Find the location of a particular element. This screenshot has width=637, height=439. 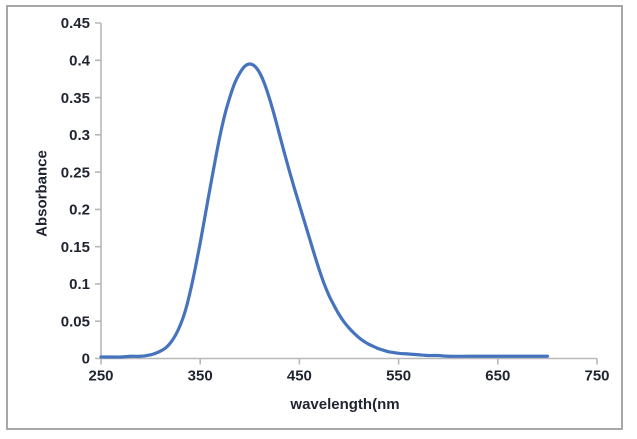

x-tick-label: 550 is located at coordinates (398, 376).